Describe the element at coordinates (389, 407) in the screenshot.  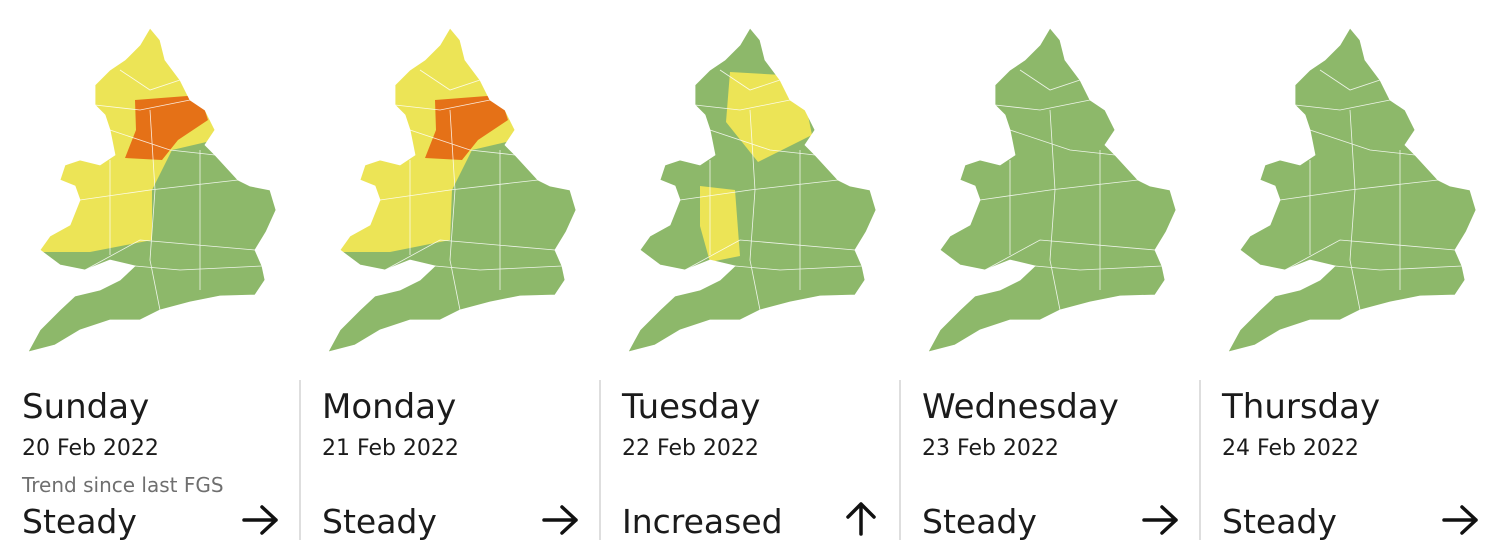
I see `day-name: Monday` at that location.